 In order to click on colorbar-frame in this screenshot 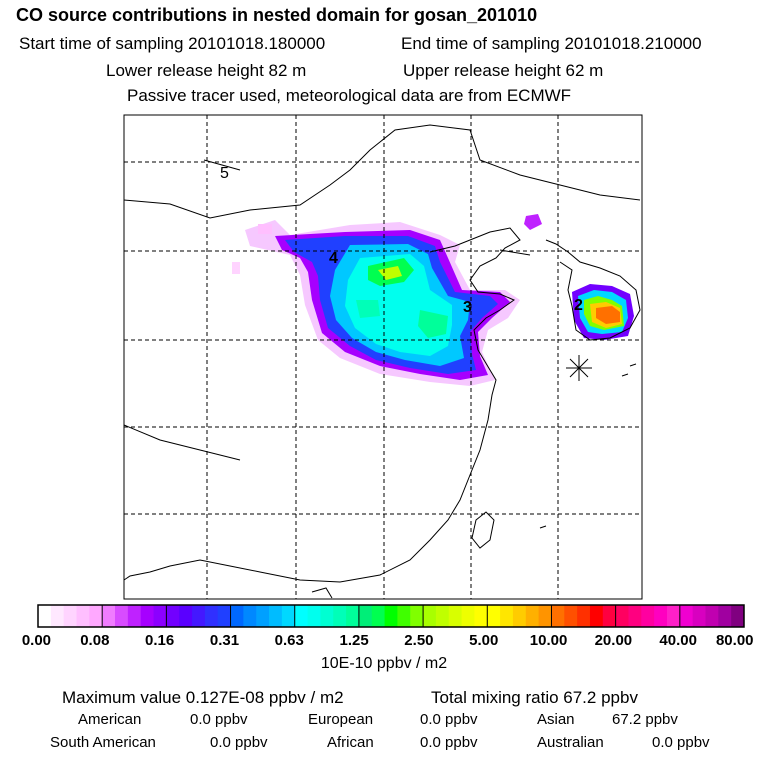, I will do `click(391, 616)`.